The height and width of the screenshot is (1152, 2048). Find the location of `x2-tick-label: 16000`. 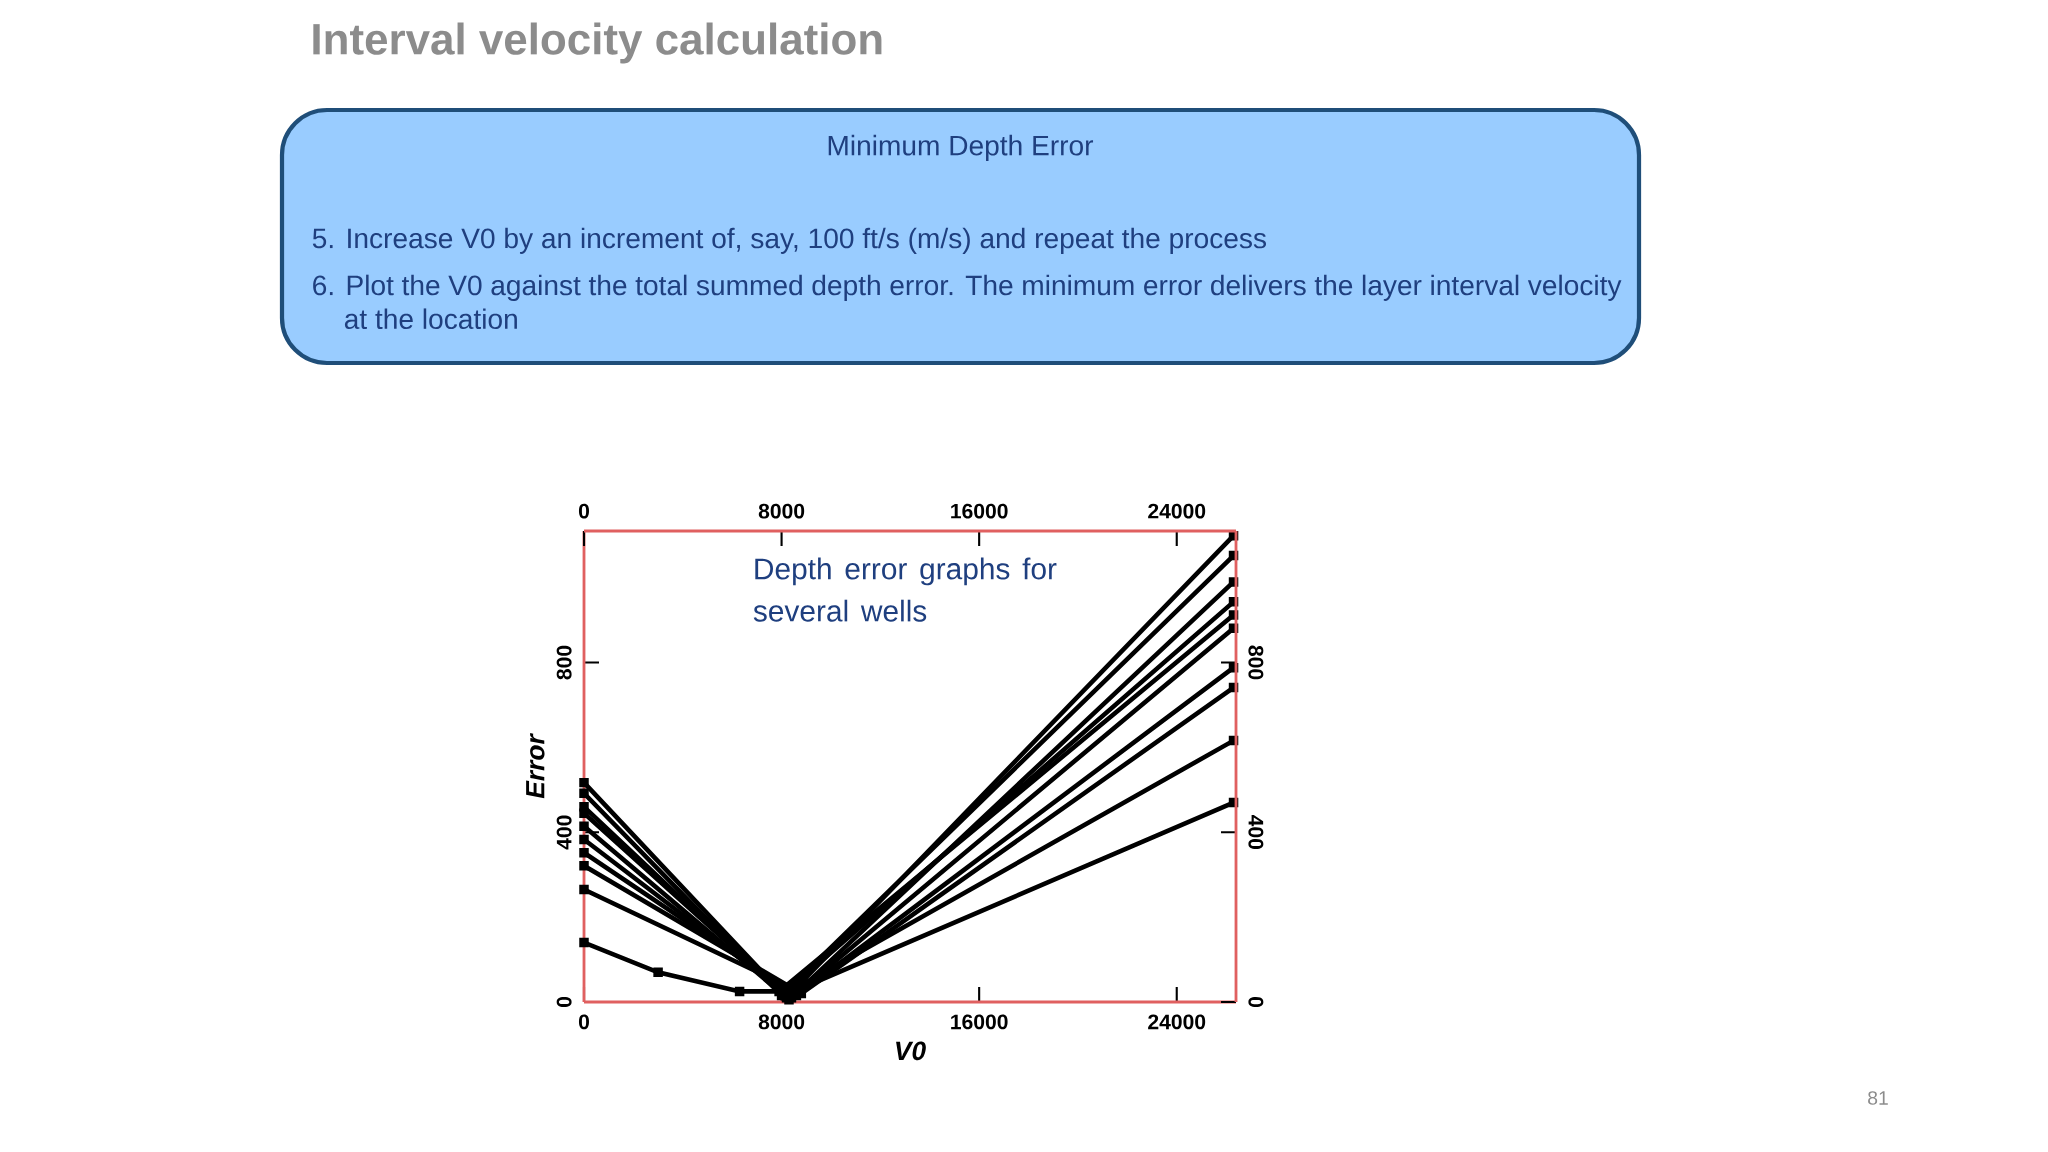

x2-tick-label: 16000 is located at coordinates (979, 1022).